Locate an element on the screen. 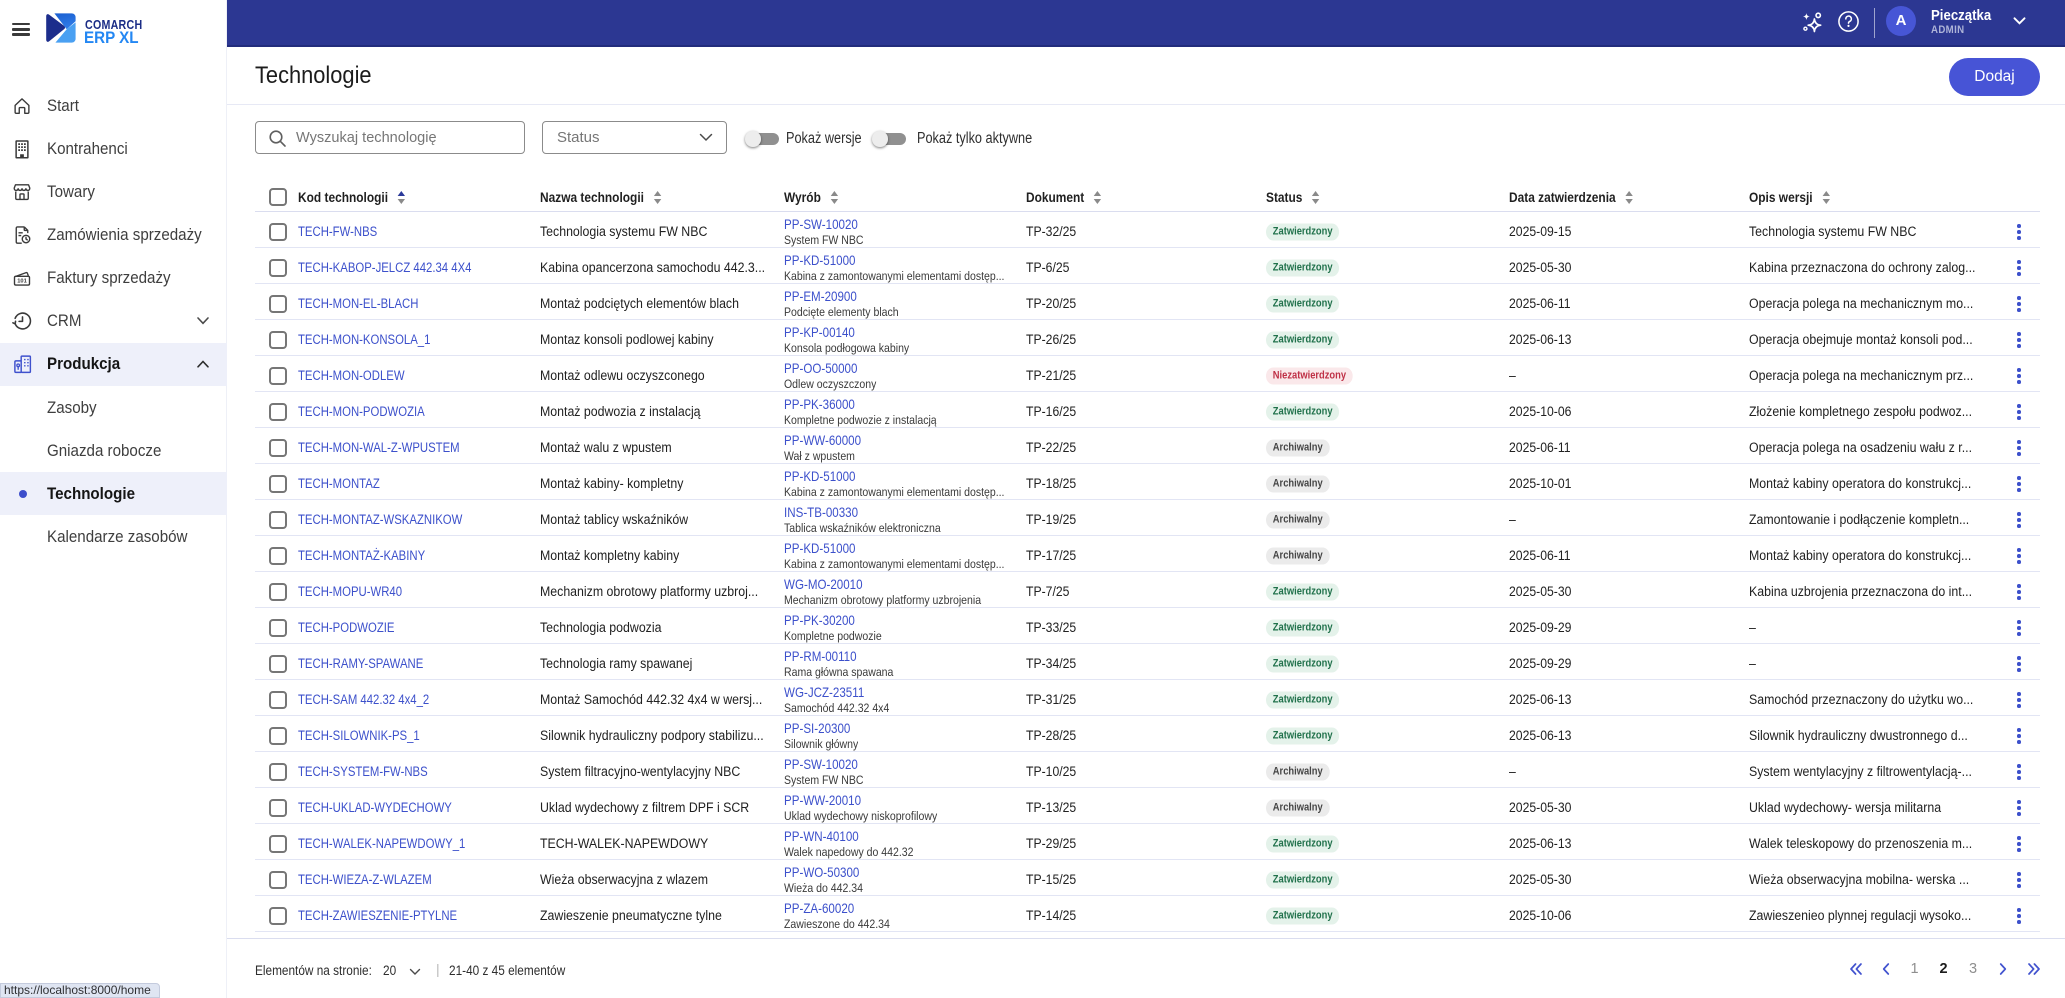  svg-text: 101 is located at coordinates (22, 282).